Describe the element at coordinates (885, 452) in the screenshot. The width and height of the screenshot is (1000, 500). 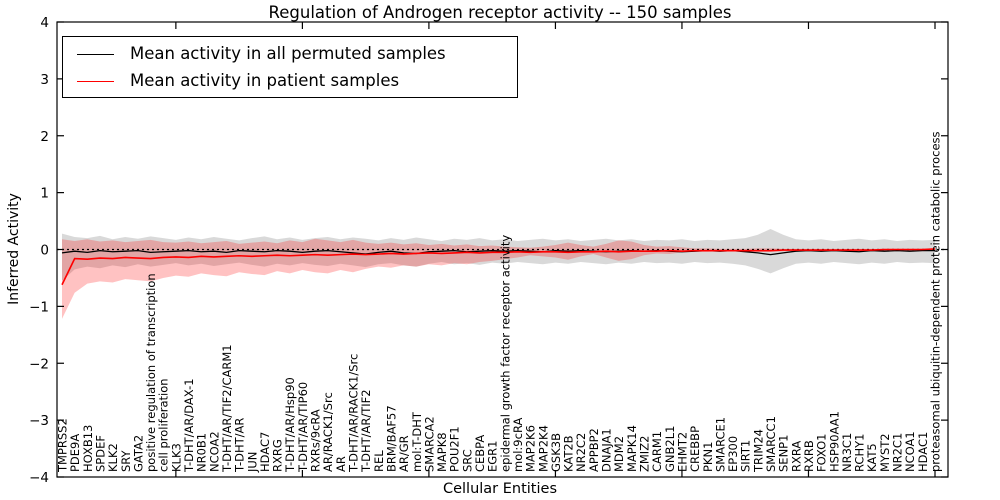
I see `x-tick-label: MYST2` at that location.